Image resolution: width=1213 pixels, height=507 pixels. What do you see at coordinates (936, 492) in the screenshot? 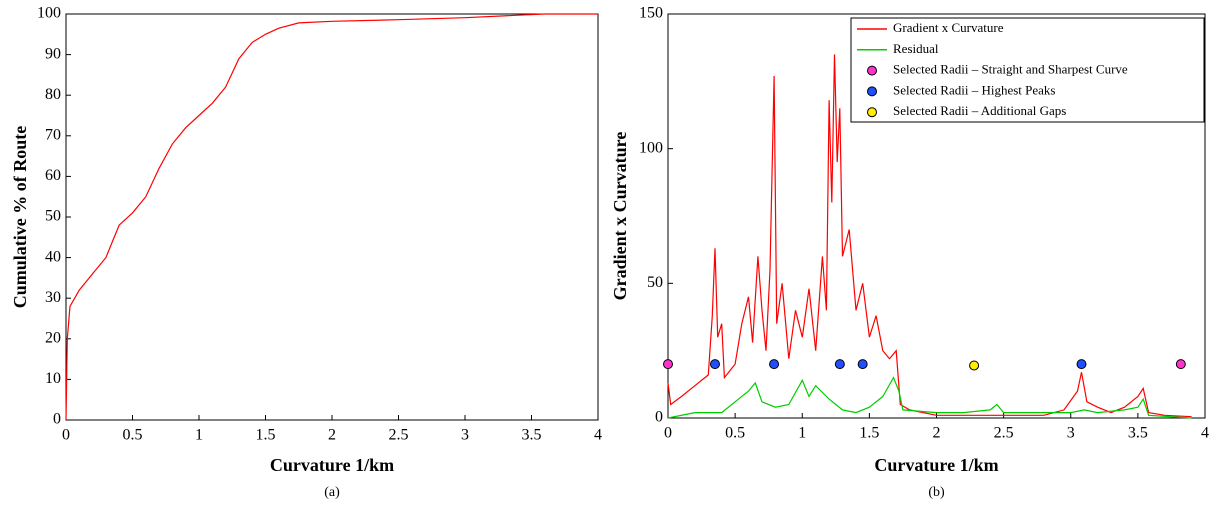
I see `caption: (b)` at bounding box center [936, 492].